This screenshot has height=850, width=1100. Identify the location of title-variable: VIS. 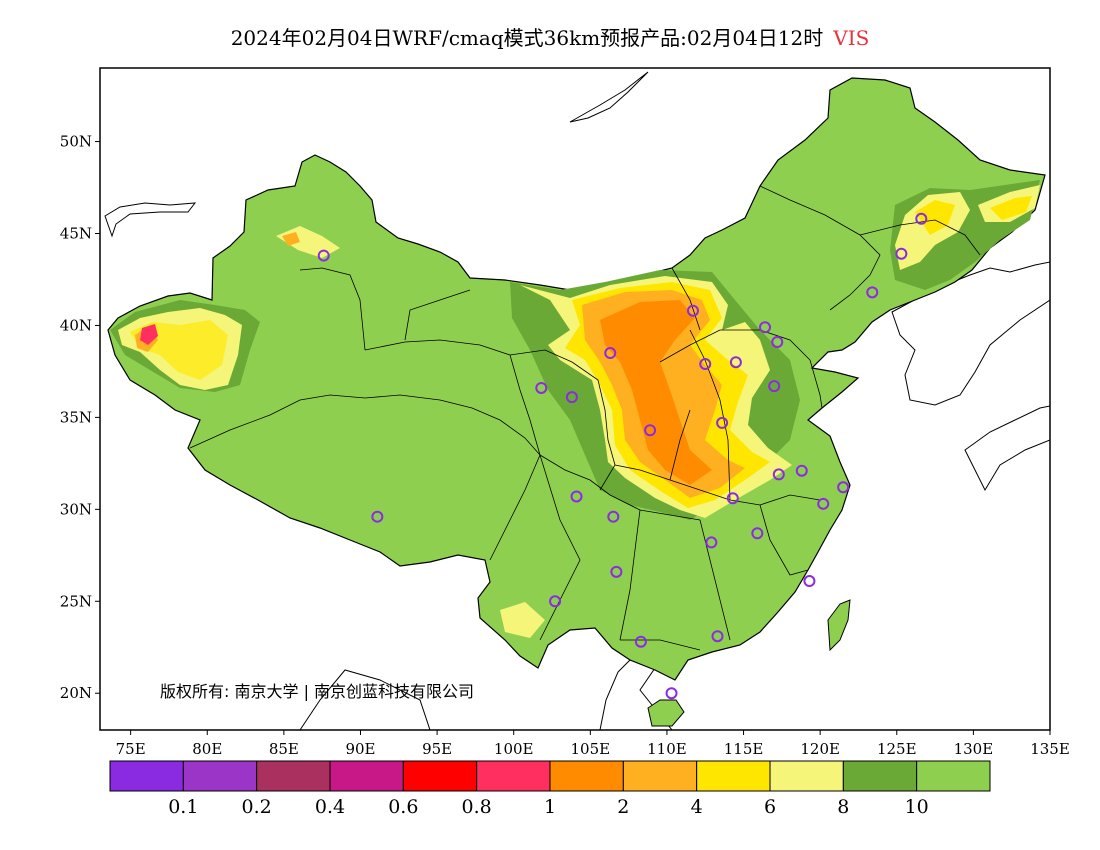
(851, 38).